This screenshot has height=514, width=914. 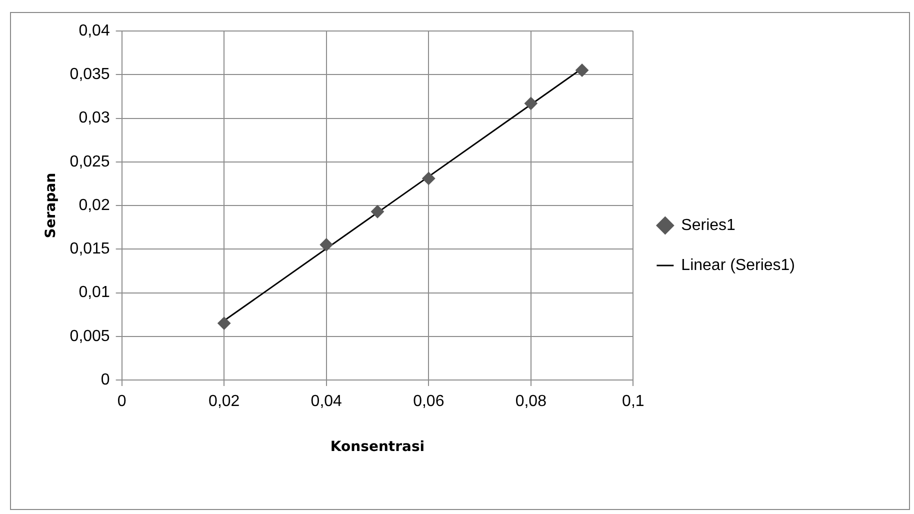 I want to click on y-tick-label: 0, so click(x=105, y=379).